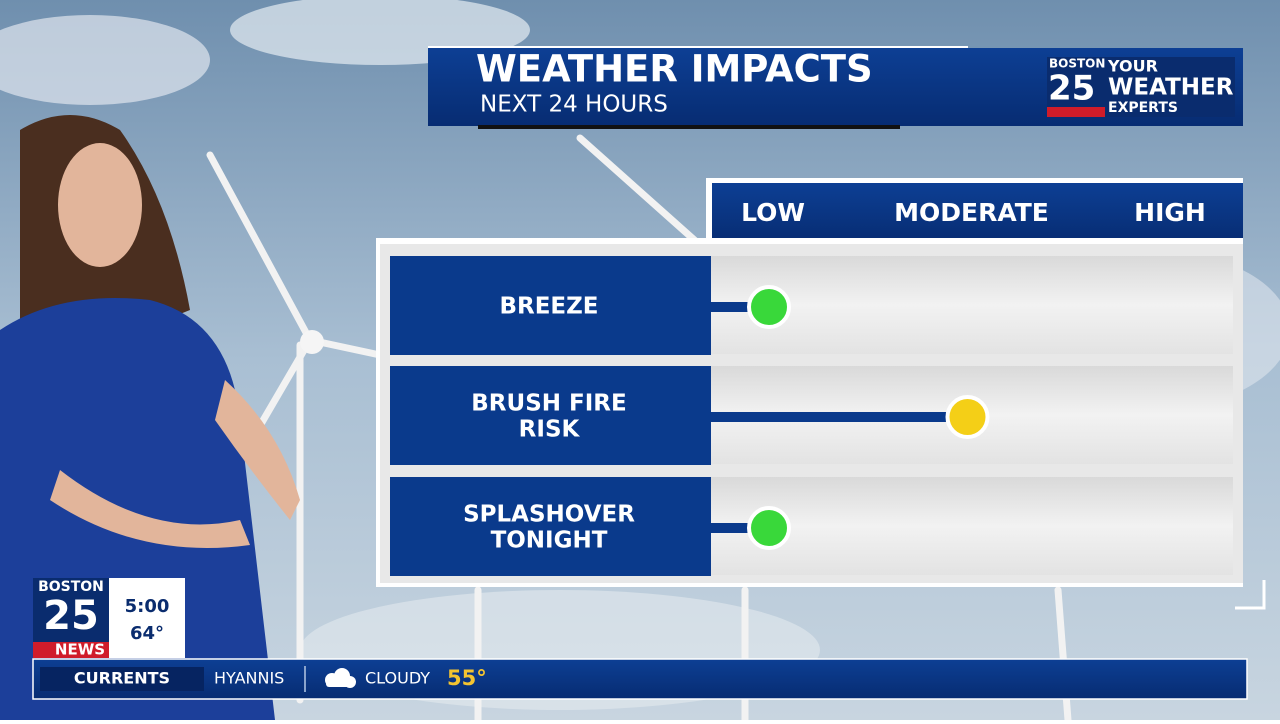 The image size is (1280, 724). I want to click on ticker-section: CURRENTS, so click(122, 678).